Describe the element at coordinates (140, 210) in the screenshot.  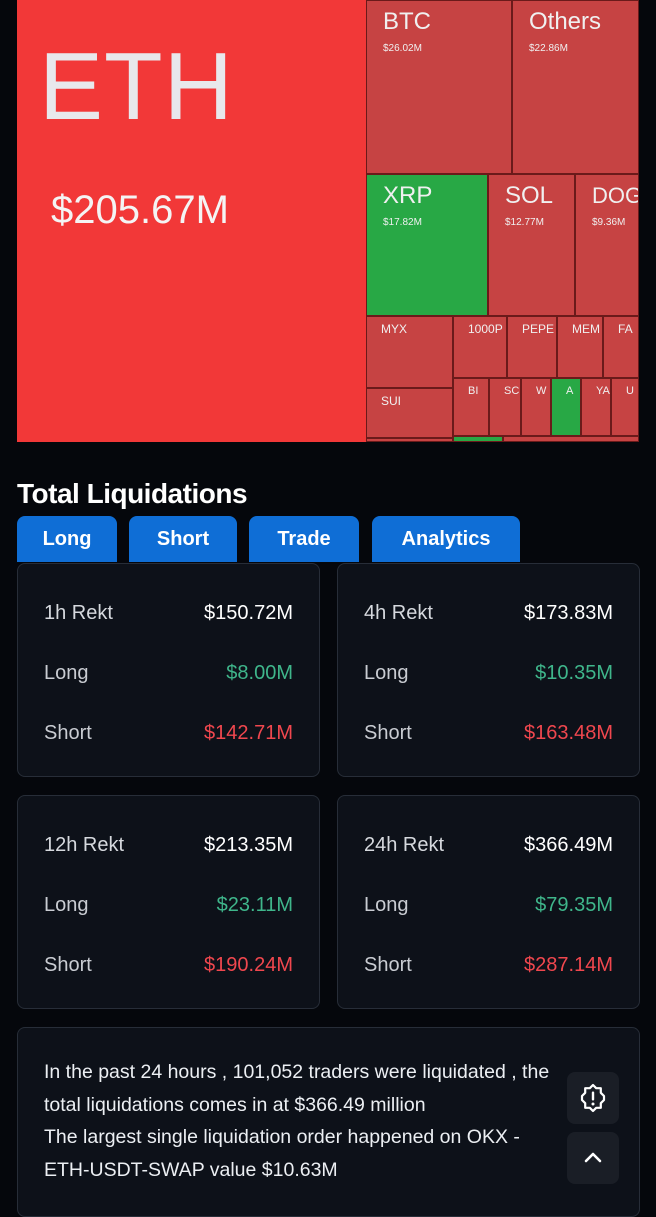
I see `treemap-value: $205.67M` at that location.